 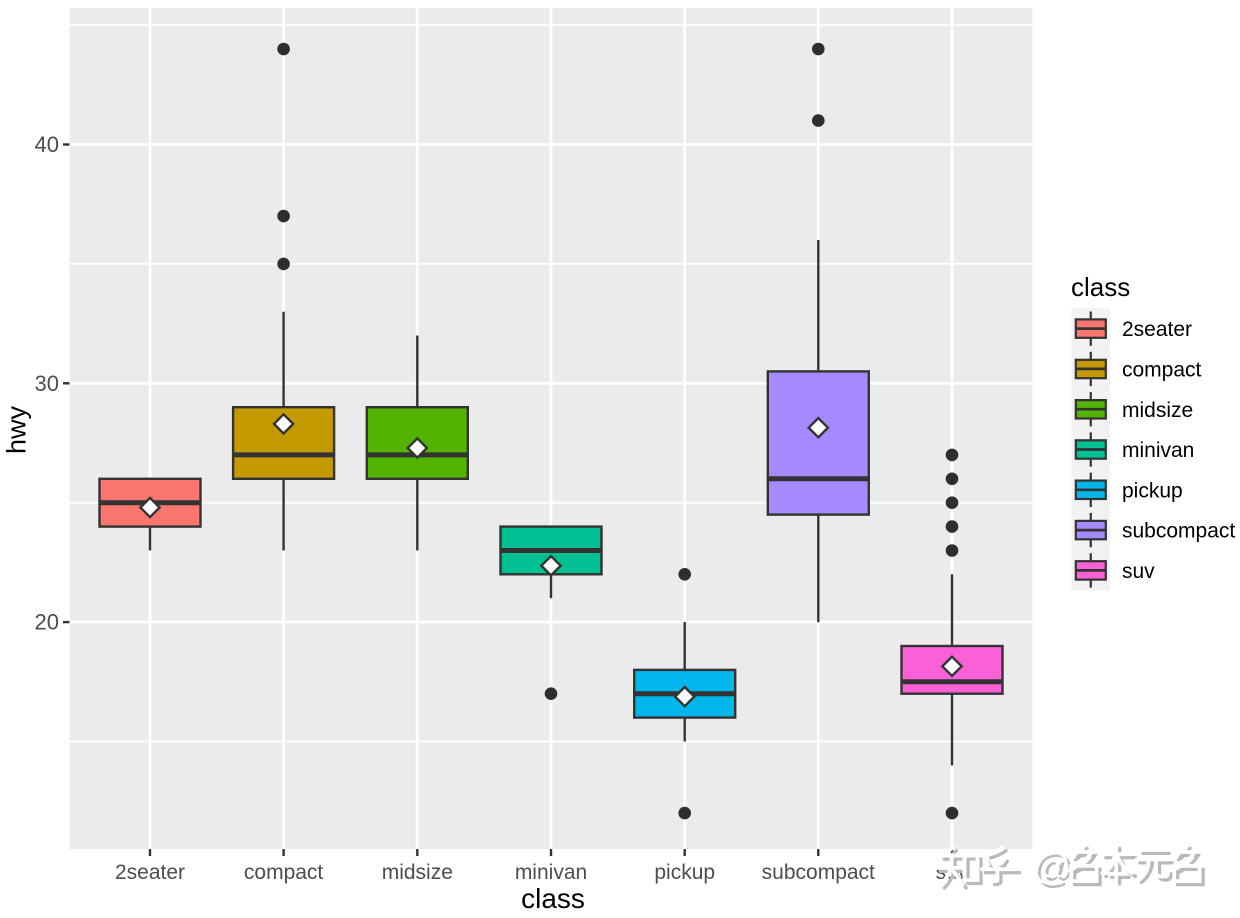 What do you see at coordinates (47, 383) in the screenshot?
I see `svg-text: 30` at bounding box center [47, 383].